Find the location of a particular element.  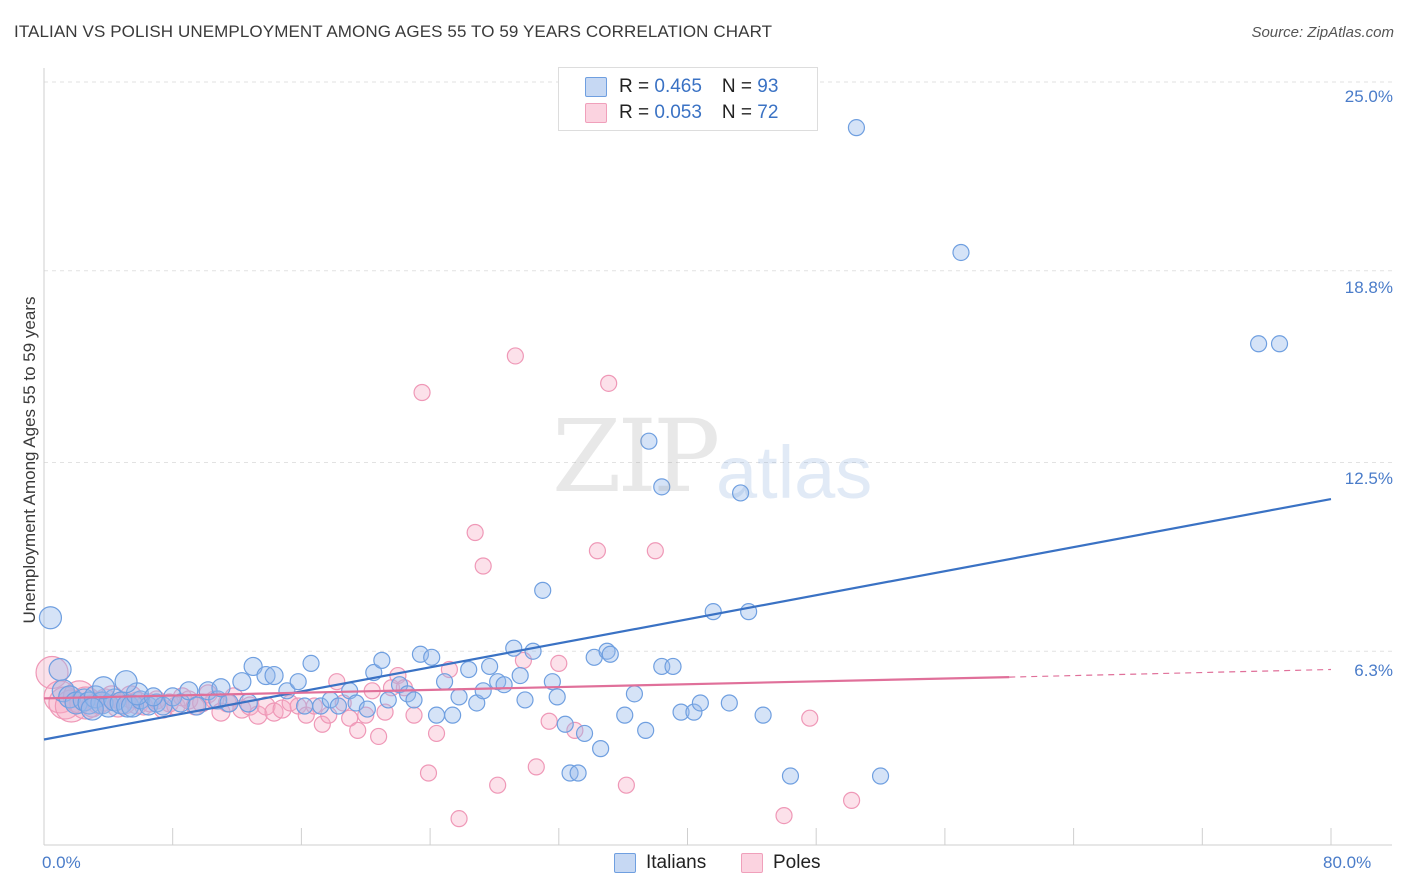

y-tick-label: 18.8% is located at coordinates (1368, 287).